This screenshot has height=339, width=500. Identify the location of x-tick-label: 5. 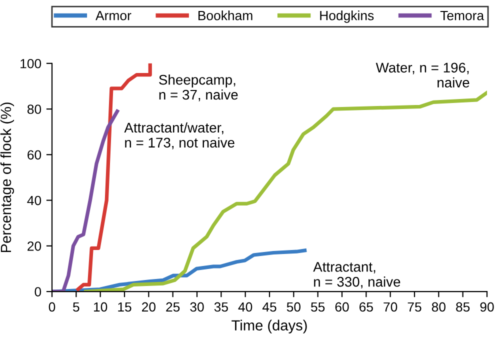
(76, 307).